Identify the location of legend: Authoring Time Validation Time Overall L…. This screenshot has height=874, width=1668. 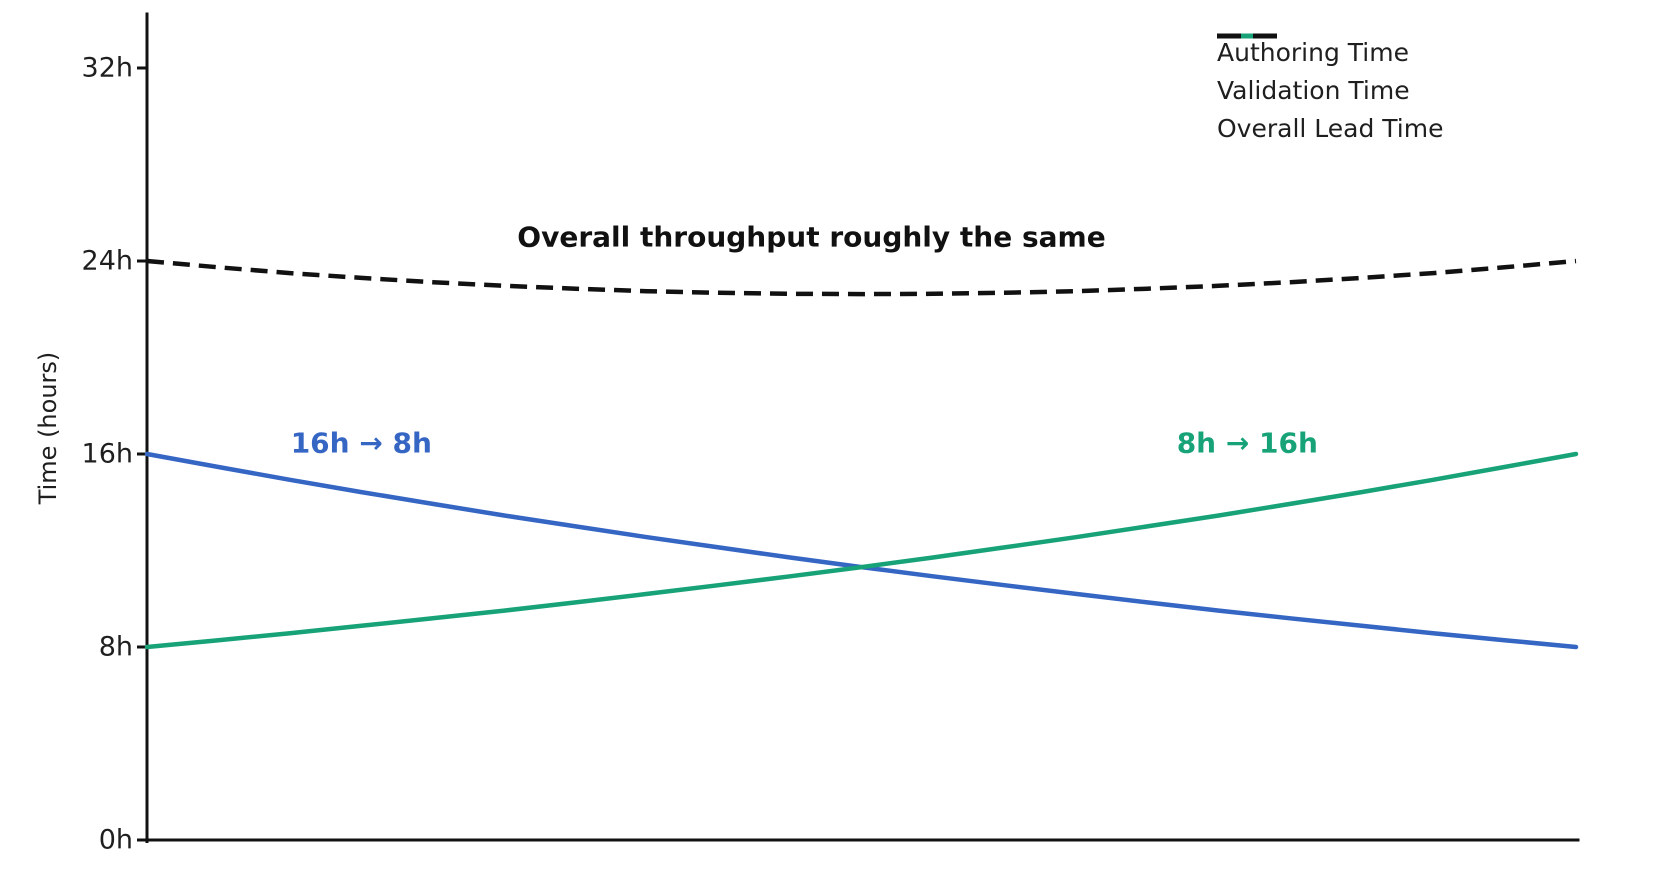
(1330, 90).